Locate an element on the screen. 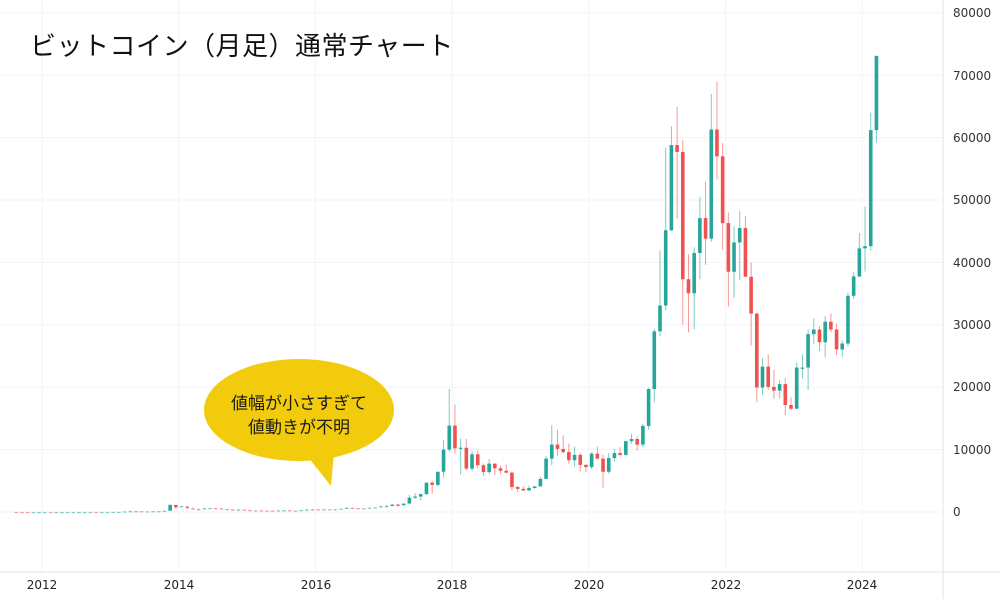 Image resolution: width=1000 pixels, height=599 pixels. y-tick-label: 30000 is located at coordinates (972, 325).